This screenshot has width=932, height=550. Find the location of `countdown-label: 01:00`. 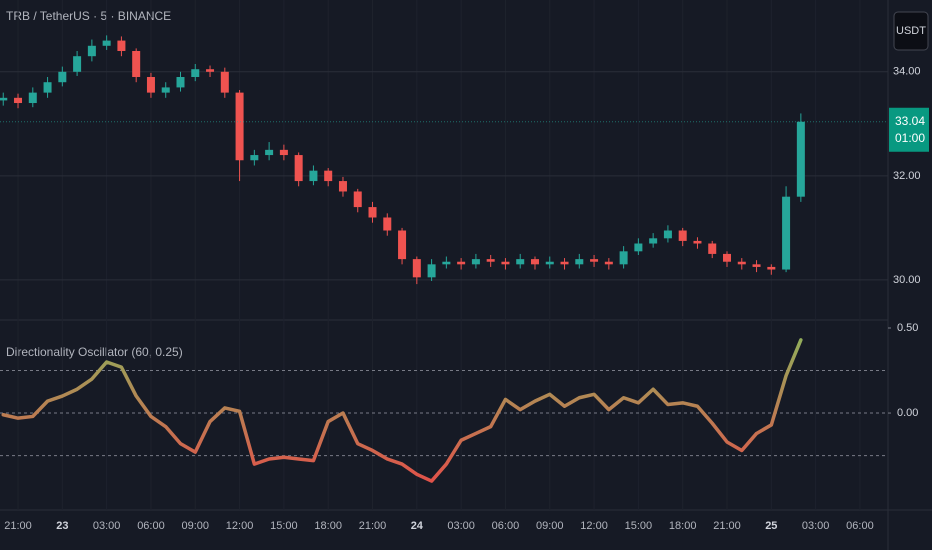

countdown-label: 01:00 is located at coordinates (910, 138).